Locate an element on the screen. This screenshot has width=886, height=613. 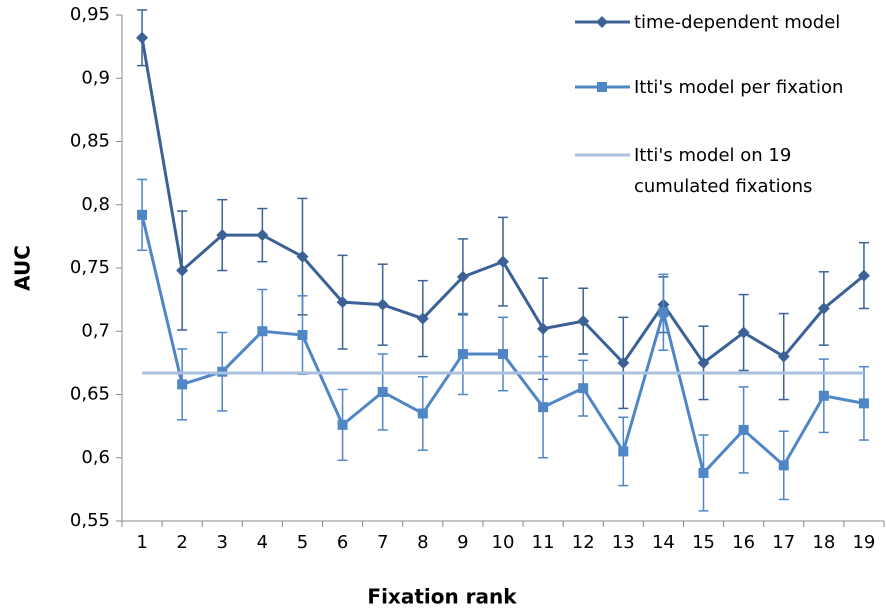
x-tick-label: 17 is located at coordinates (783, 542).